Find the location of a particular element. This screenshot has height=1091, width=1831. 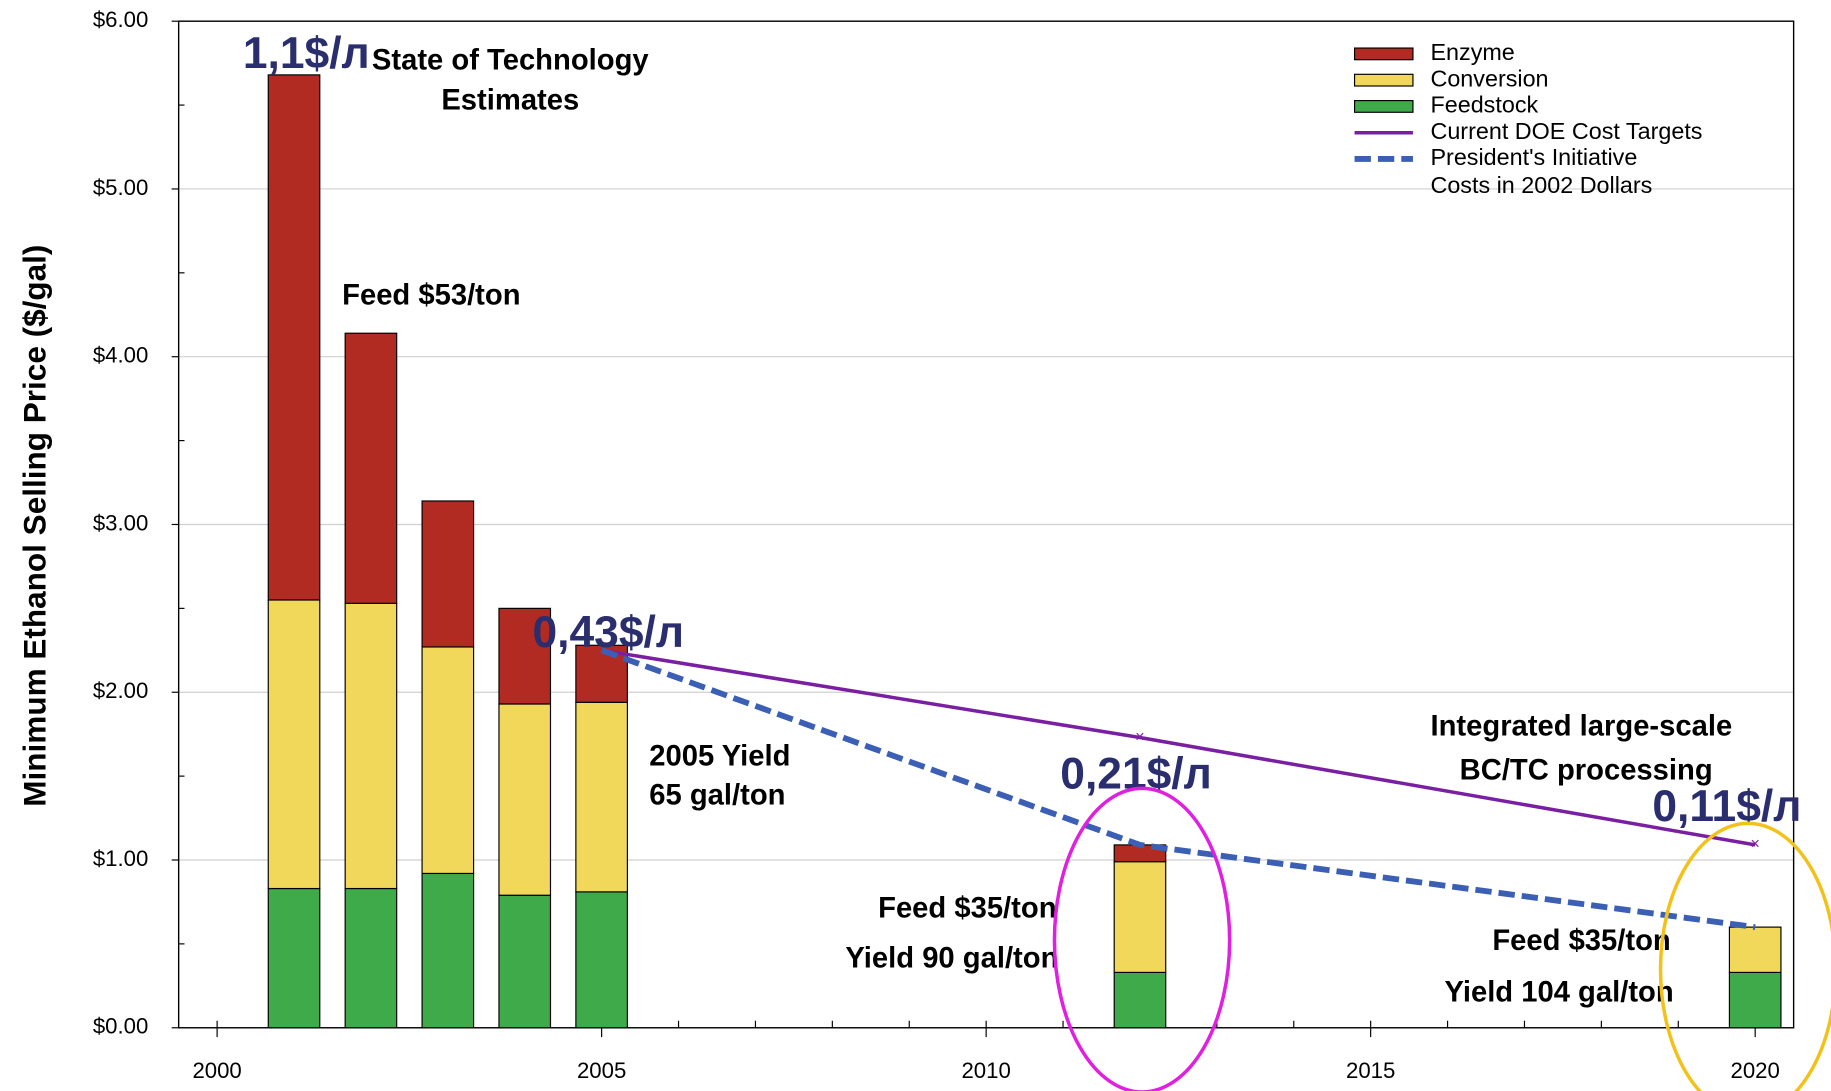

legend-label: Feedstock is located at coordinates (1484, 105).